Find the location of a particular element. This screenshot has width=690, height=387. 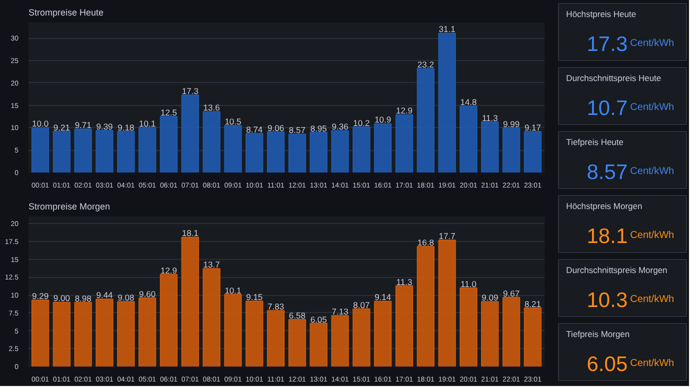

data-label: 8.95 is located at coordinates (319, 128).